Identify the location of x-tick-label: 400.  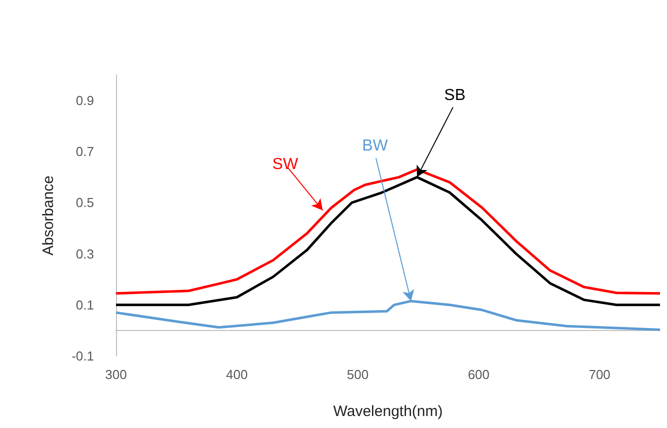
(237, 374).